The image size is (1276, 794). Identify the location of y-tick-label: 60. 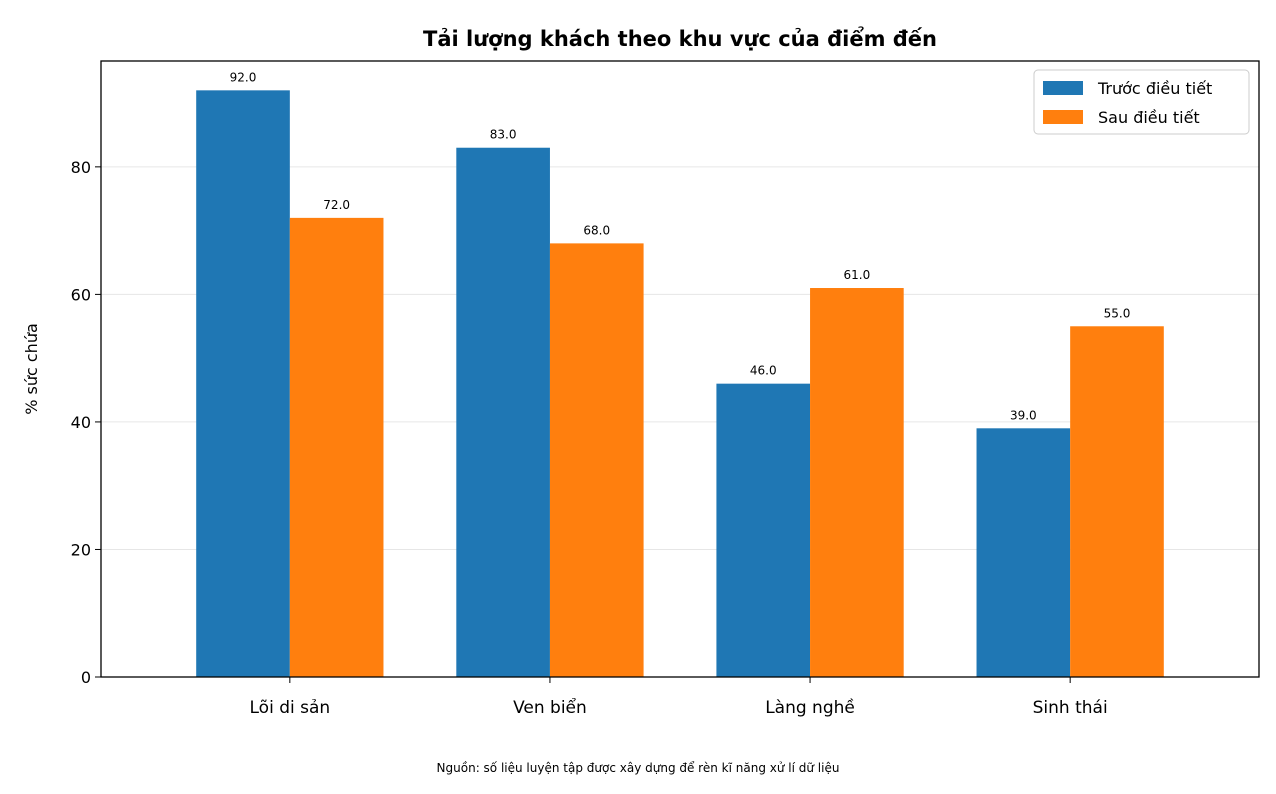
(81, 294).